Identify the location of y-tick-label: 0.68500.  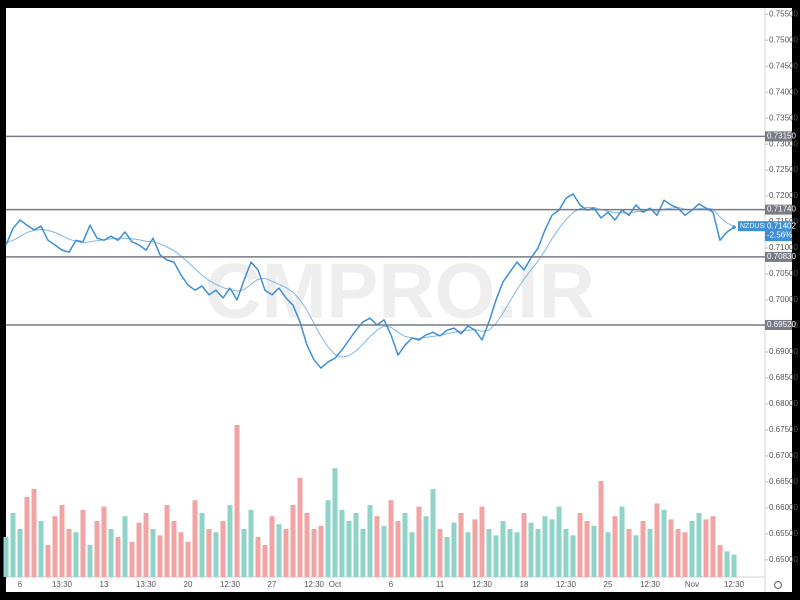
(783, 377).